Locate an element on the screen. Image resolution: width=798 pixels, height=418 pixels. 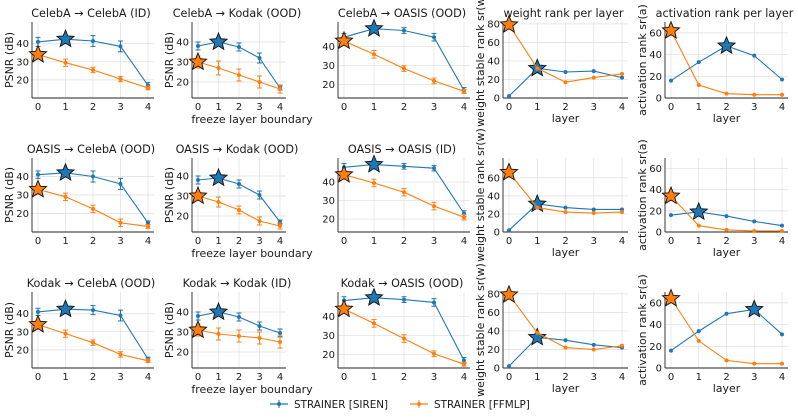
legend-swatch-marker is located at coordinates (279, 404).